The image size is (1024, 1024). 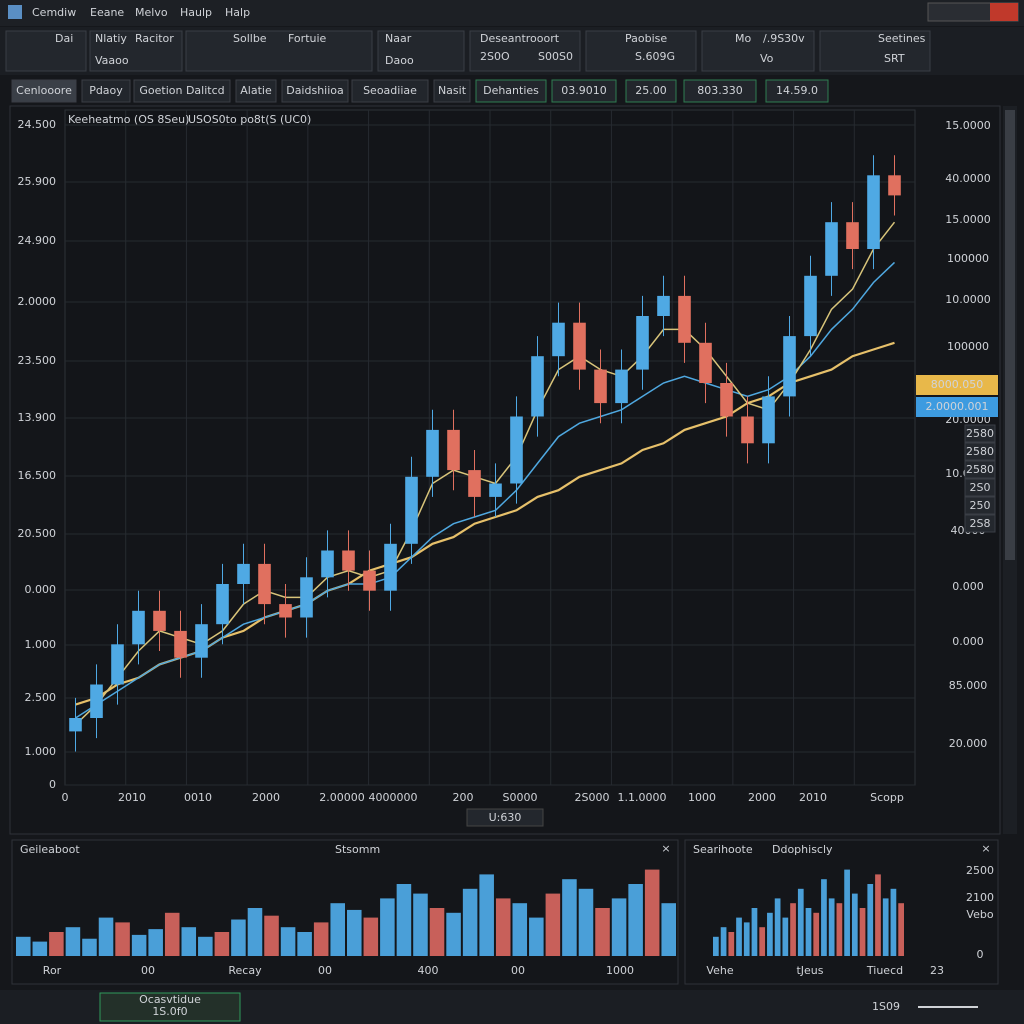 What do you see at coordinates (54, 12) in the screenshot?
I see `menu-item: Cemdiw` at bounding box center [54, 12].